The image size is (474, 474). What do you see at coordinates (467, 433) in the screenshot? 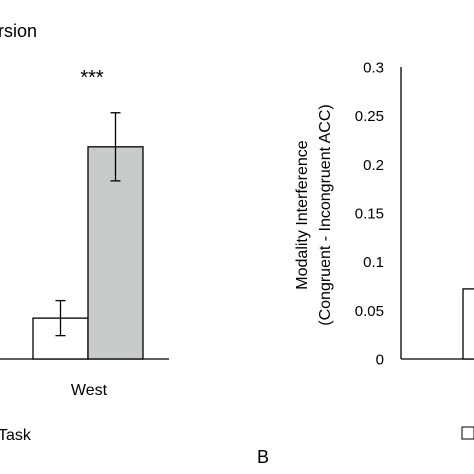
I see `right-legend-swatch-fragment` at bounding box center [467, 433].